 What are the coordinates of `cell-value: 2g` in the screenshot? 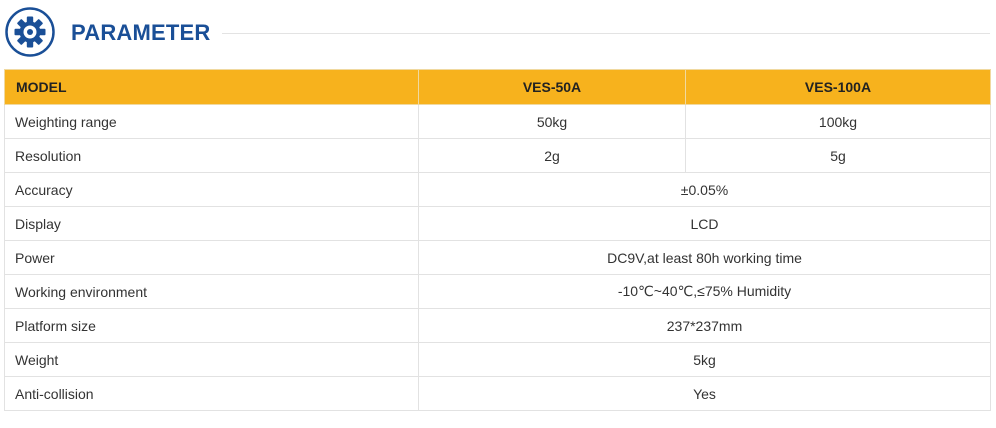 It's located at (552, 155).